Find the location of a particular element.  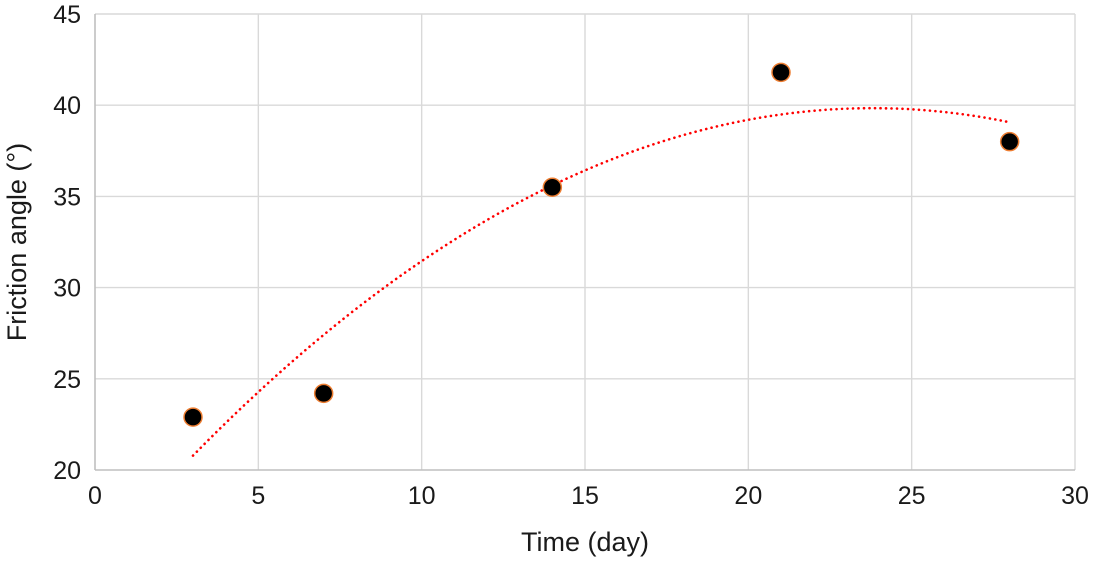

x-tick-label: 0 is located at coordinates (95, 496).